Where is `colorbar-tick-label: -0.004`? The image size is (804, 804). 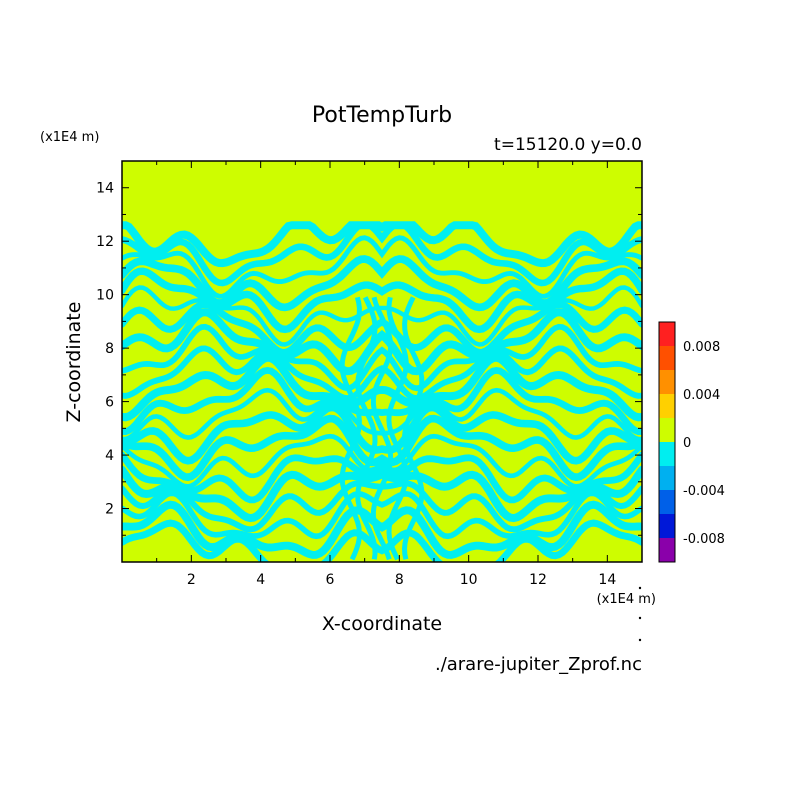 colorbar-tick-label: -0.004 is located at coordinates (704, 491).